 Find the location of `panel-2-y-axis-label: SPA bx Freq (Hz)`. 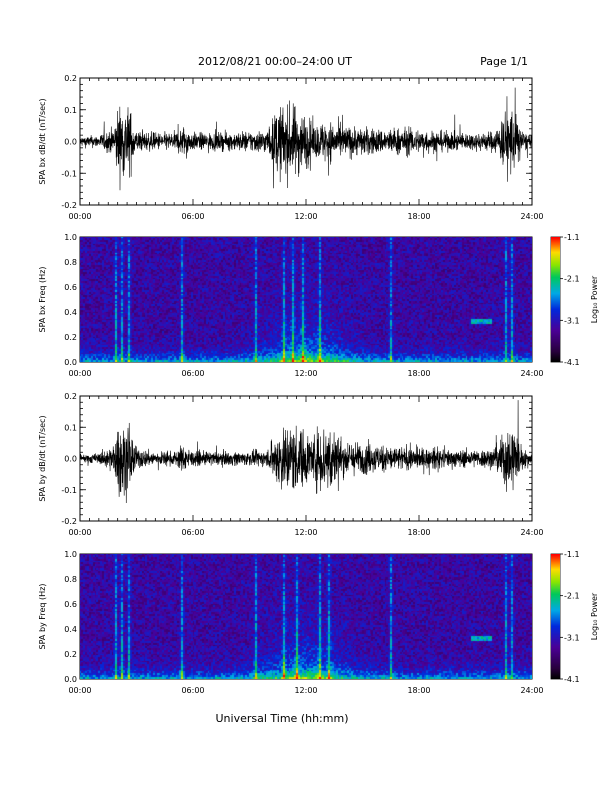

panel-2-y-axis-label: SPA bx Freq (Hz) is located at coordinates (42, 300).